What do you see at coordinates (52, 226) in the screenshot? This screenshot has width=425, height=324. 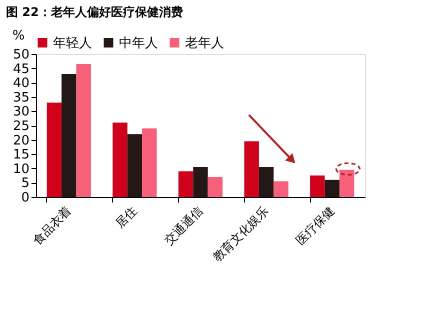 I see `x-tick-label: 食品衣着` at bounding box center [52, 226].